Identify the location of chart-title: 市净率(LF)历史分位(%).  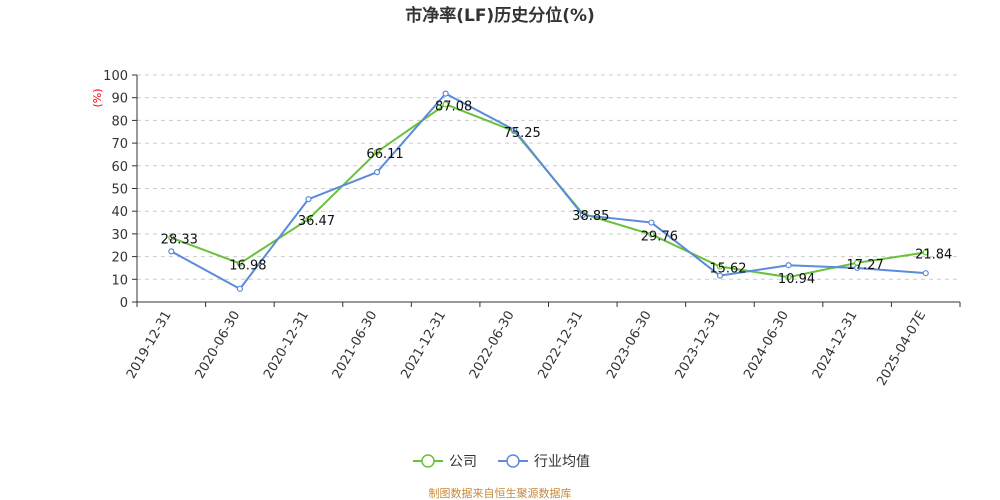
(500, 15).